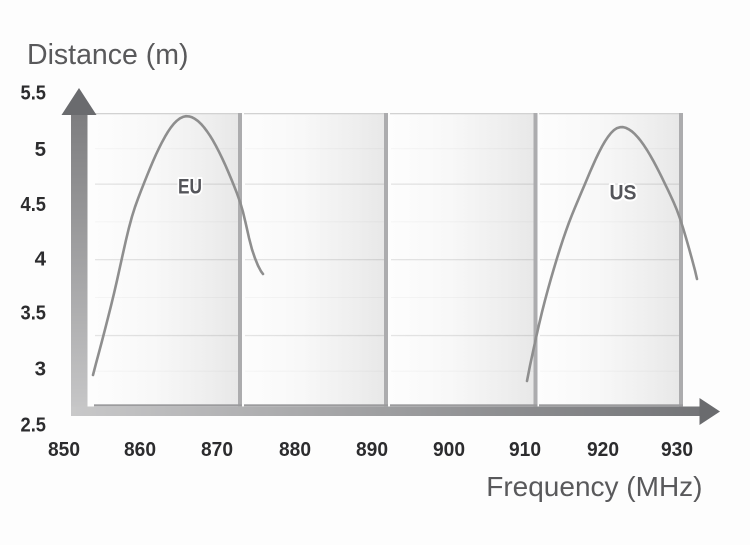  Describe the element at coordinates (190, 187) in the screenshot. I see `svg-text: EU` at that location.